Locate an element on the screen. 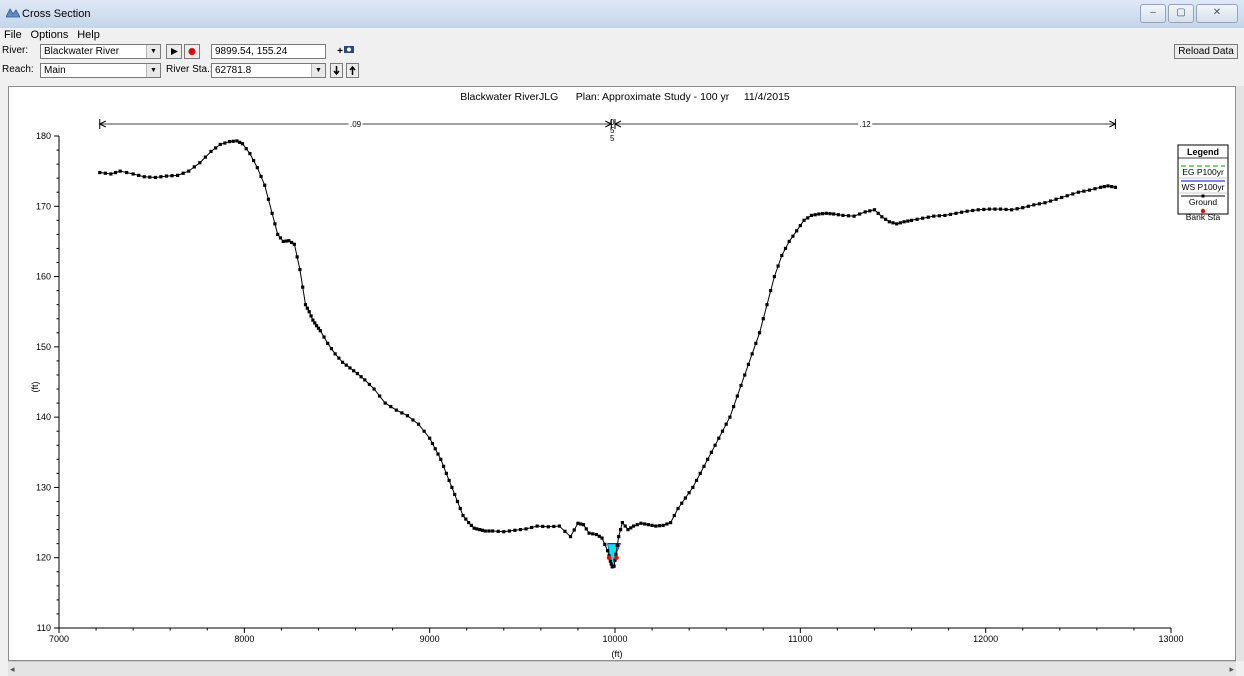 The image size is (1244, 676). reach-select-value: Main is located at coordinates (55, 70).